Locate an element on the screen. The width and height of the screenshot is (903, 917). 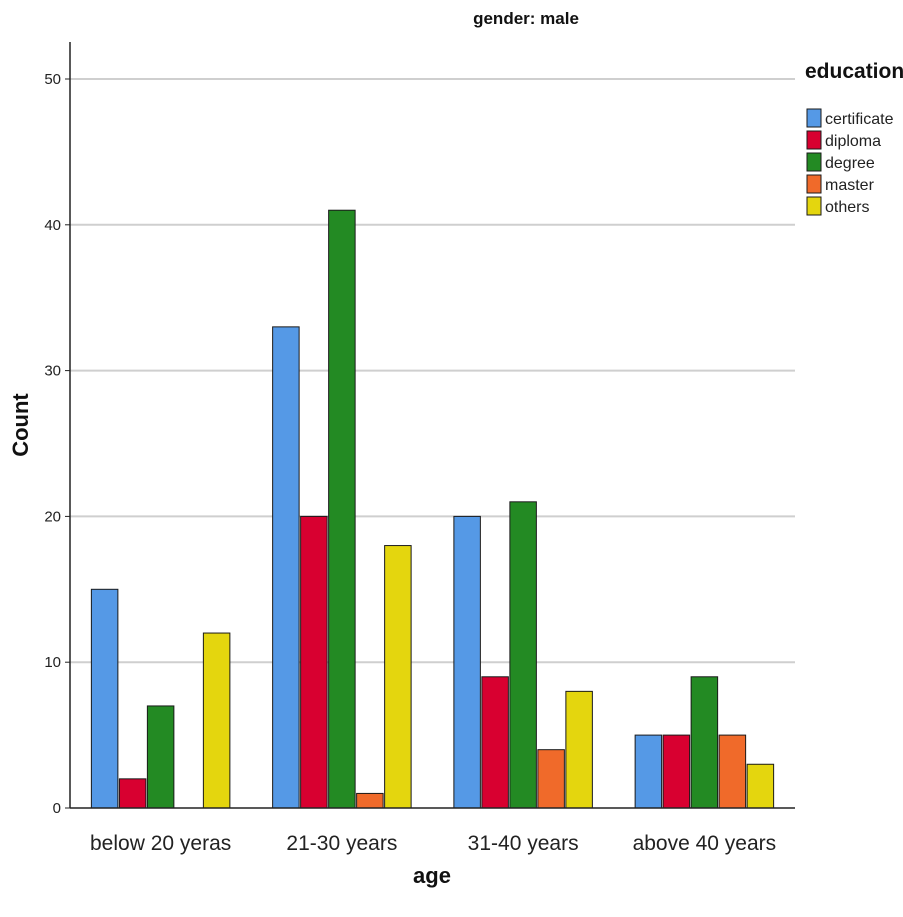
y-tick-label: 30 is located at coordinates (52, 371).